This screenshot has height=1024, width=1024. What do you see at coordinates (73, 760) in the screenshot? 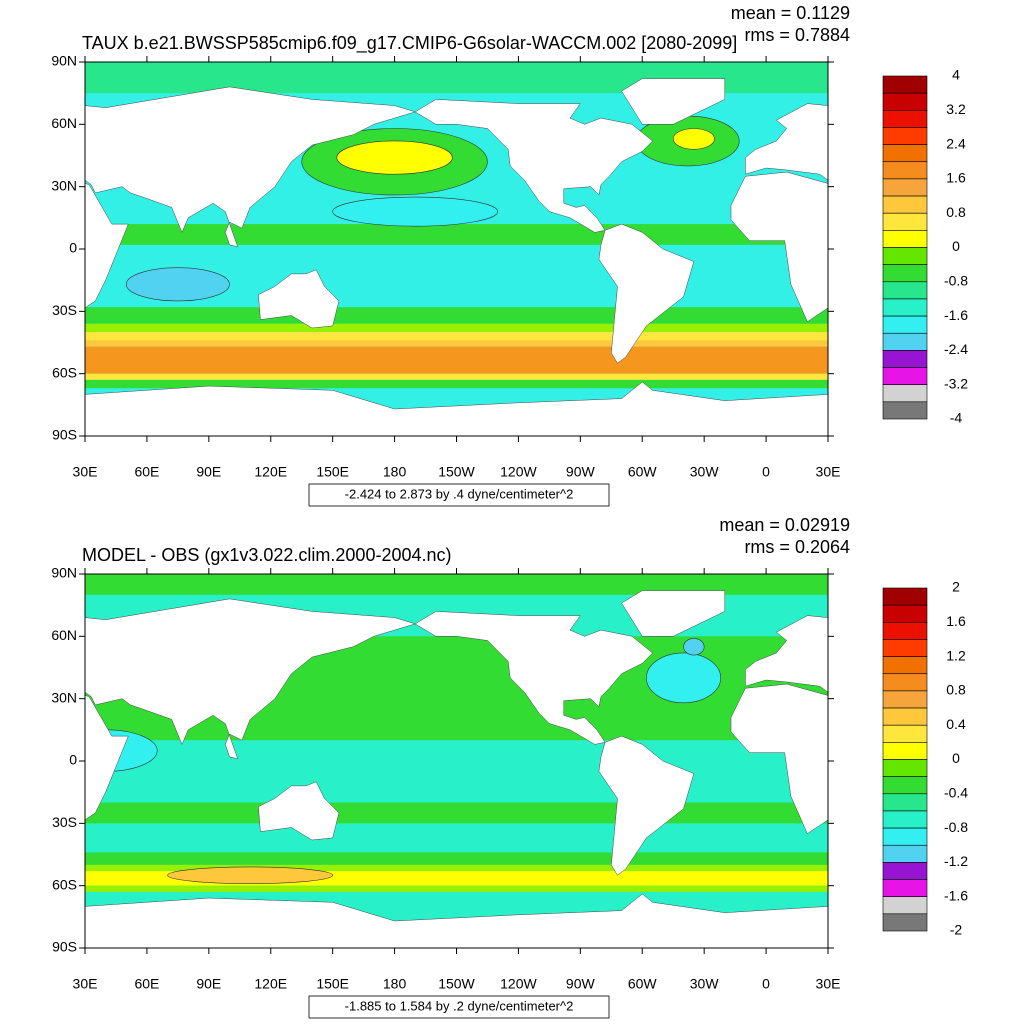
I see `lat-label: 0` at bounding box center [73, 760].